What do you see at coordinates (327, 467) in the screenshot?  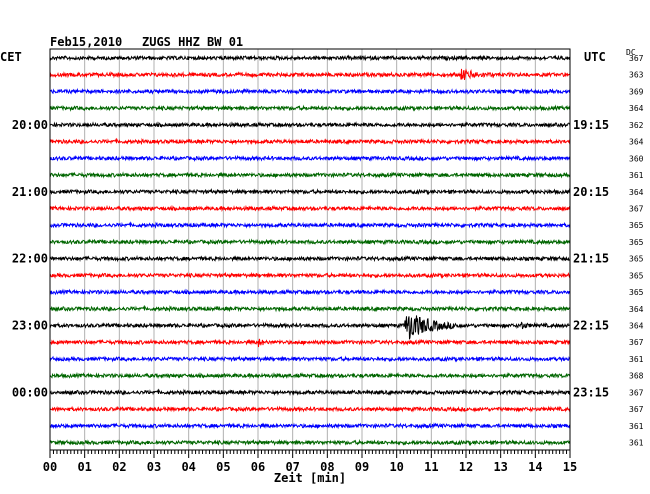 I see `x-tick-label: 08` at bounding box center [327, 467].